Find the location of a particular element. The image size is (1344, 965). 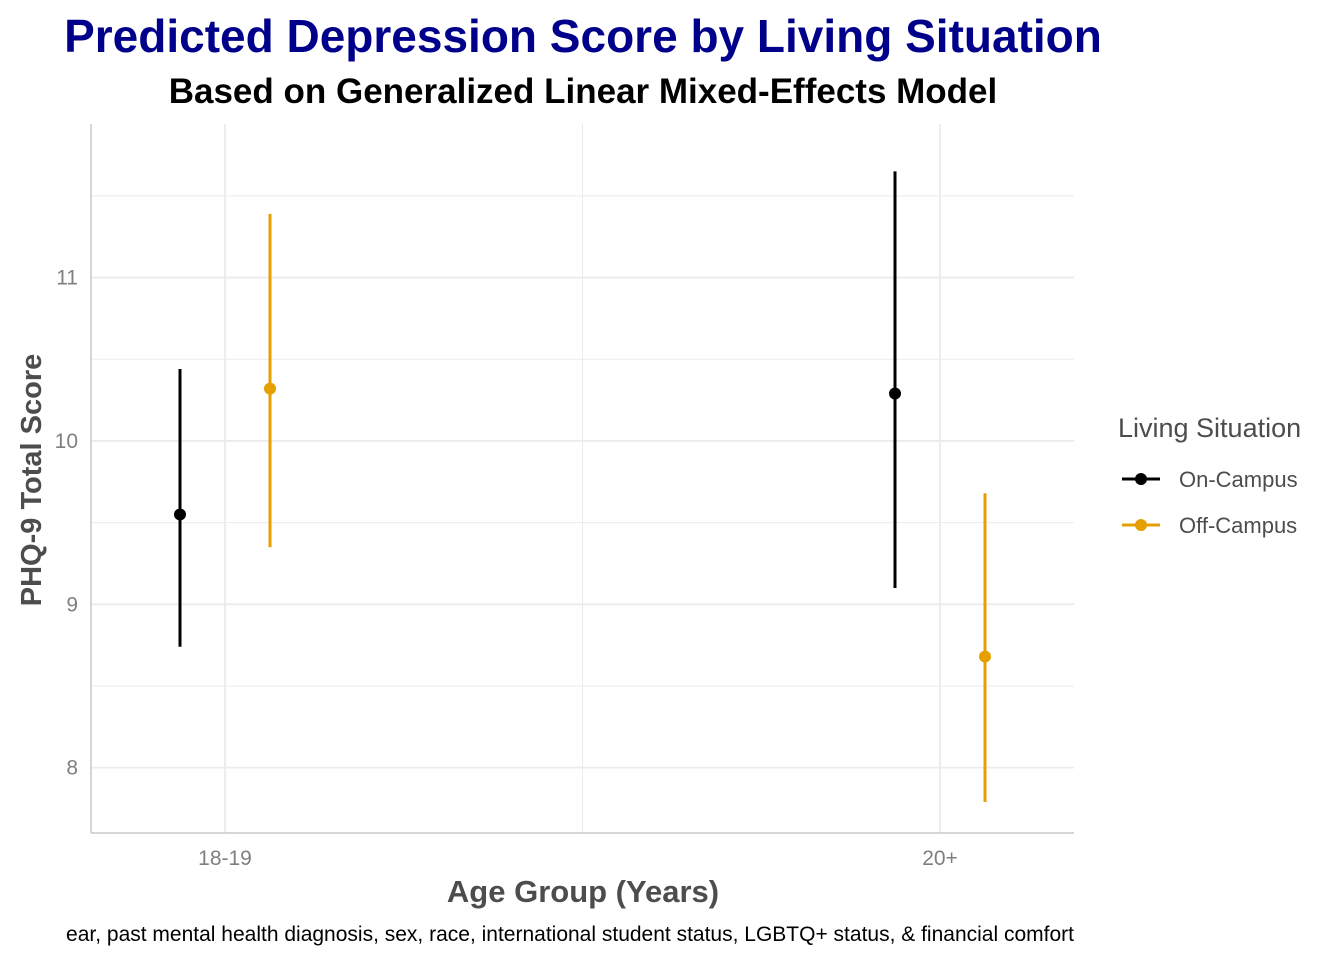

legend-items: On-Campus Off-Campus is located at coordinates (1210, 502).